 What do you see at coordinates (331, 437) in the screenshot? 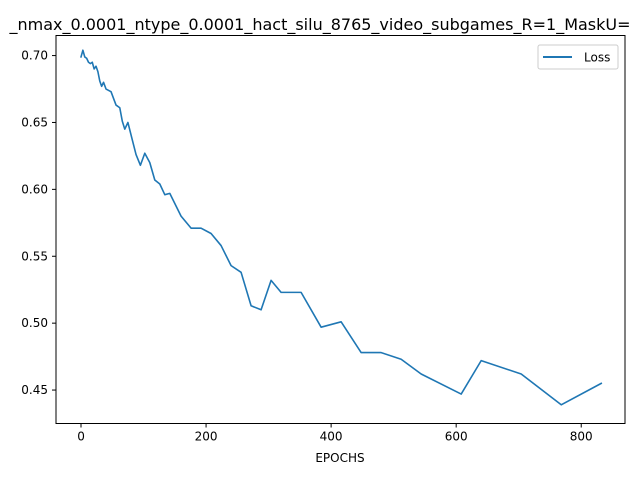
I see `x-tick-label: 400` at bounding box center [331, 437].